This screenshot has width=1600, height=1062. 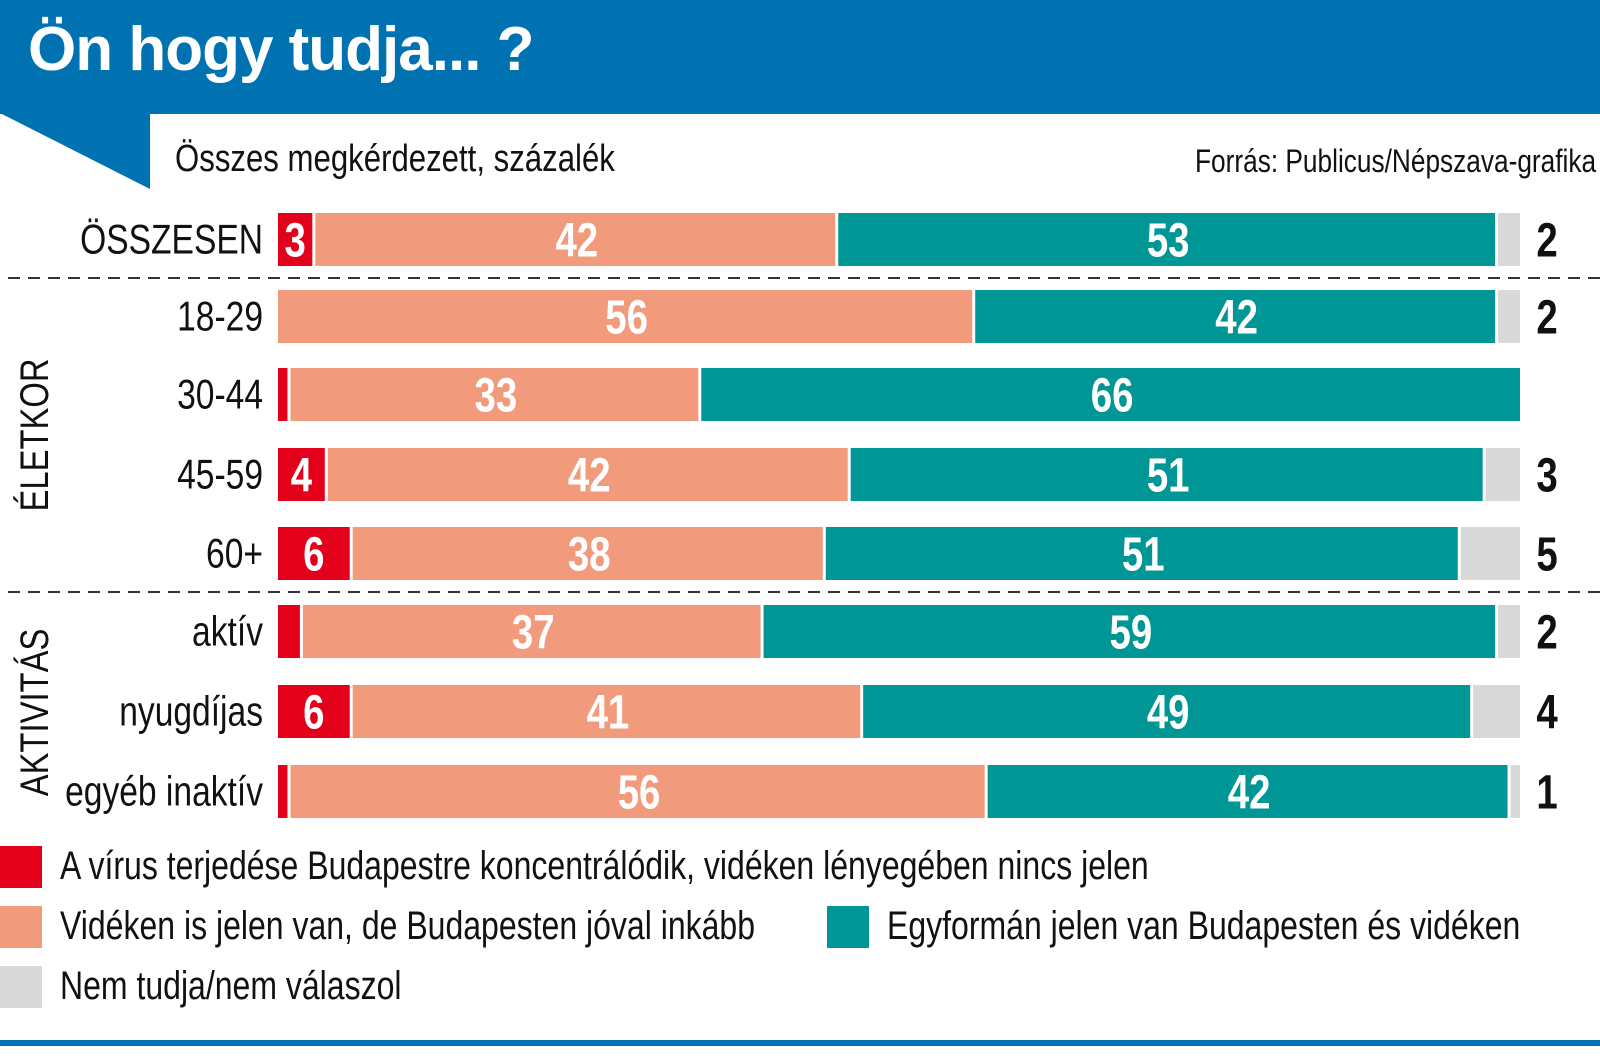 What do you see at coordinates (1546, 793) in the screenshot?
I see `data-label: 1` at bounding box center [1546, 793].